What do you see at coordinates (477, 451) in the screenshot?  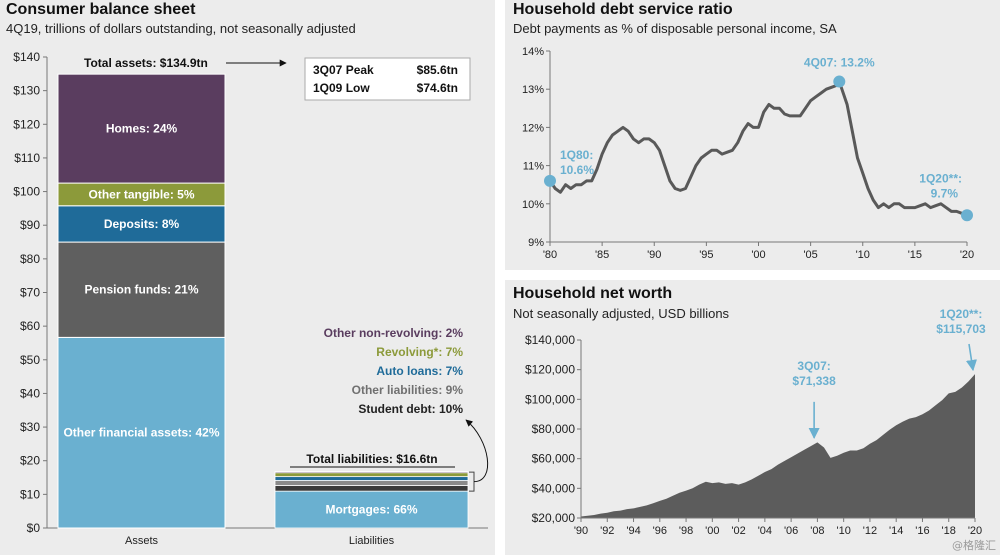 I see `liabilities-callout-arrow` at bounding box center [477, 451].